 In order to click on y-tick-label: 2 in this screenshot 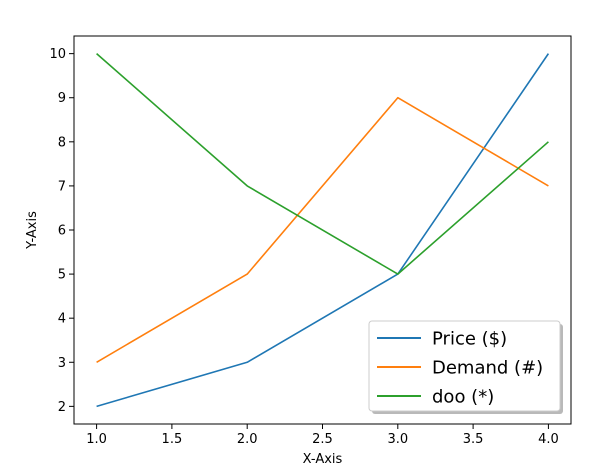, I will do `click(62, 407)`.